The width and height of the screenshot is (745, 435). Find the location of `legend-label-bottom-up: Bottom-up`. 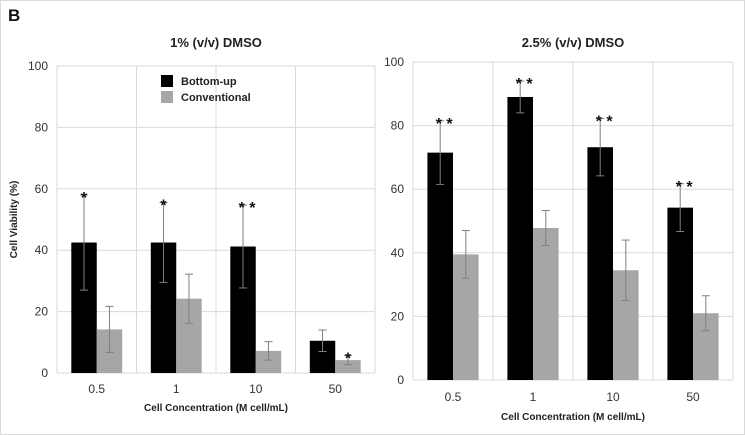

legend-label-bottom-up: Bottom-up is located at coordinates (209, 82).